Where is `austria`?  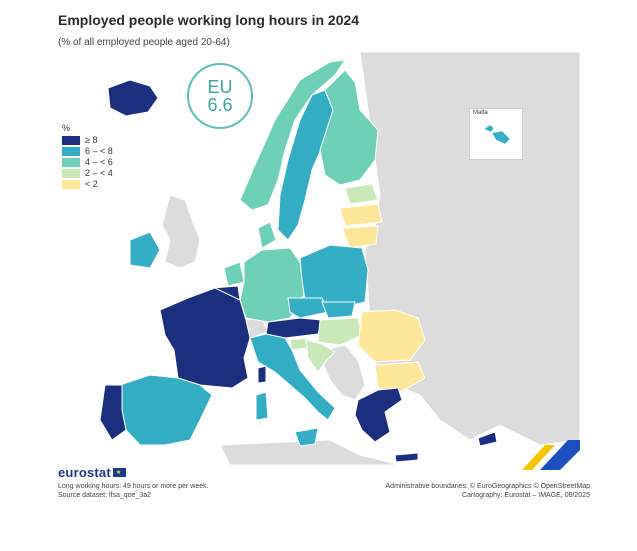
austria is located at coordinates (294, 328).